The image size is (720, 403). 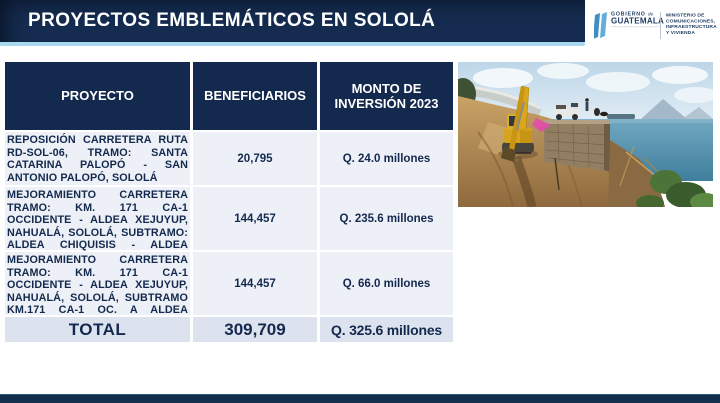 I want to click on construction-photo, so click(x=585, y=134).